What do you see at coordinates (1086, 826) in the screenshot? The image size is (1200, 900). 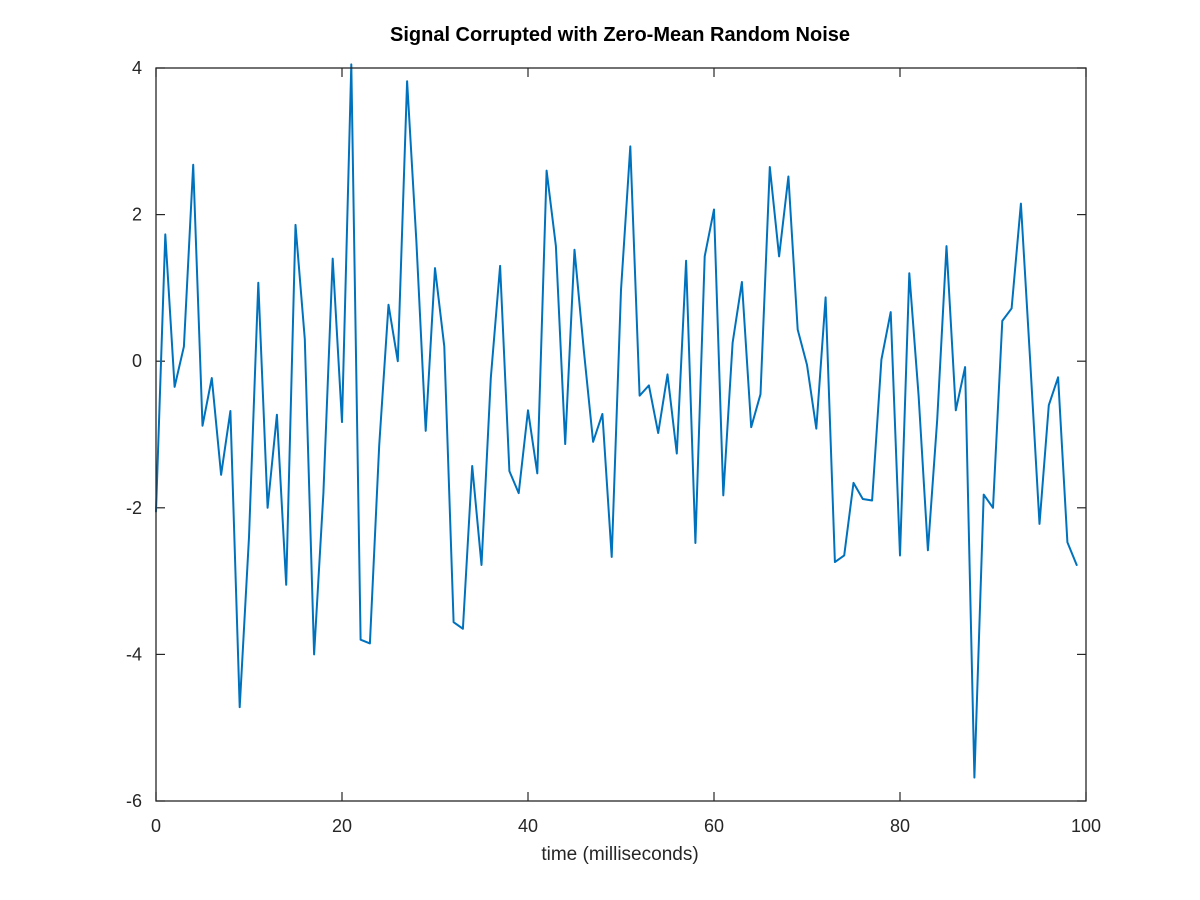 I see `x-tick-label: 100` at bounding box center [1086, 826].